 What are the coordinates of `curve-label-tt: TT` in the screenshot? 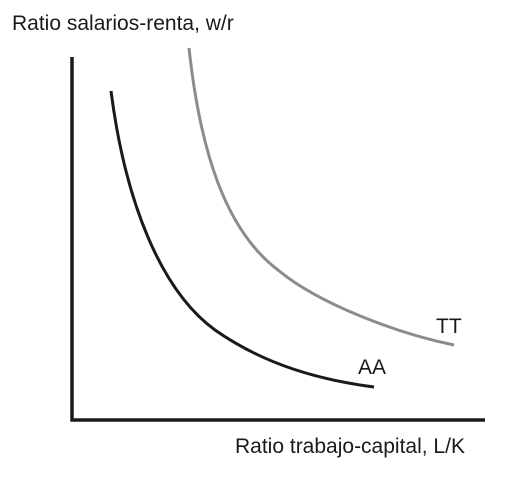 It's located at (449, 326).